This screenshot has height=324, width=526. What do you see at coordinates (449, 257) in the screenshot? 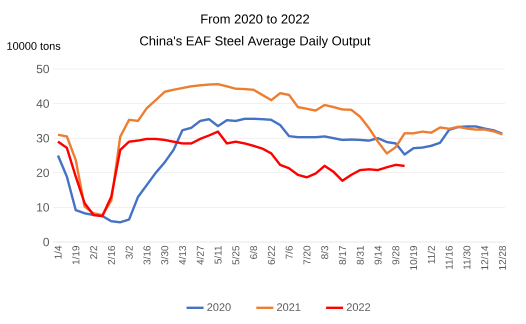
I see `x-tick-label: 11/16` at bounding box center [449, 257].